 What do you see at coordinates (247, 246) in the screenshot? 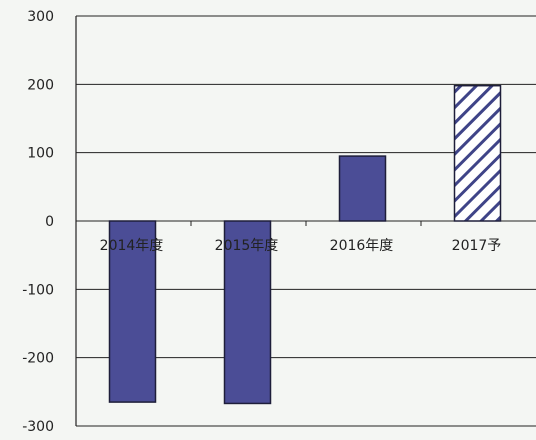
I see `x-tick-label-1: 2015年度` at bounding box center [247, 246].